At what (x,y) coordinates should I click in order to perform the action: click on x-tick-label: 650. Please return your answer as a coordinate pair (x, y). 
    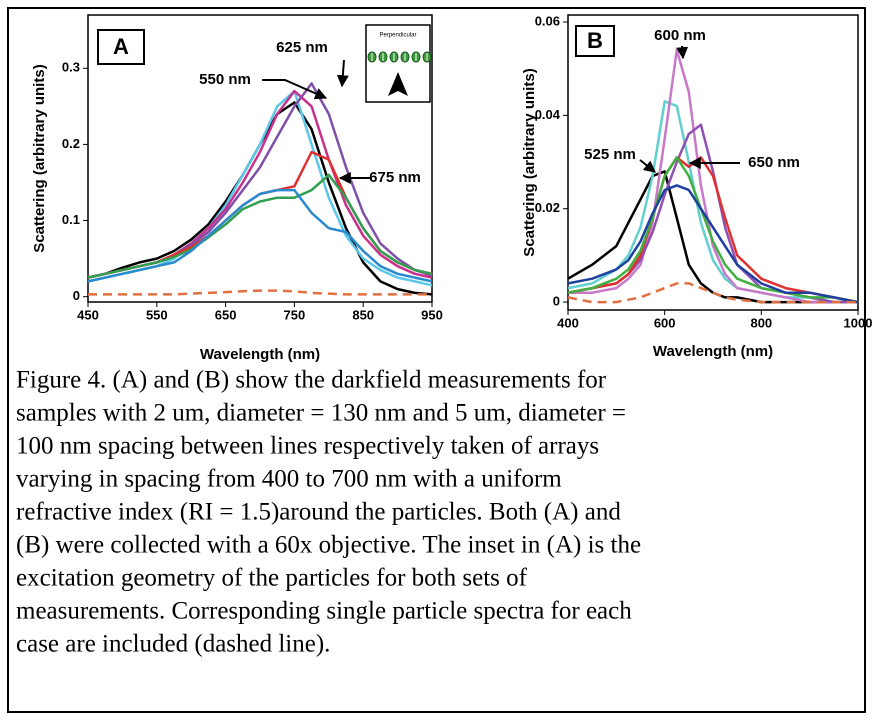
    Looking at the image, I should click on (226, 314).